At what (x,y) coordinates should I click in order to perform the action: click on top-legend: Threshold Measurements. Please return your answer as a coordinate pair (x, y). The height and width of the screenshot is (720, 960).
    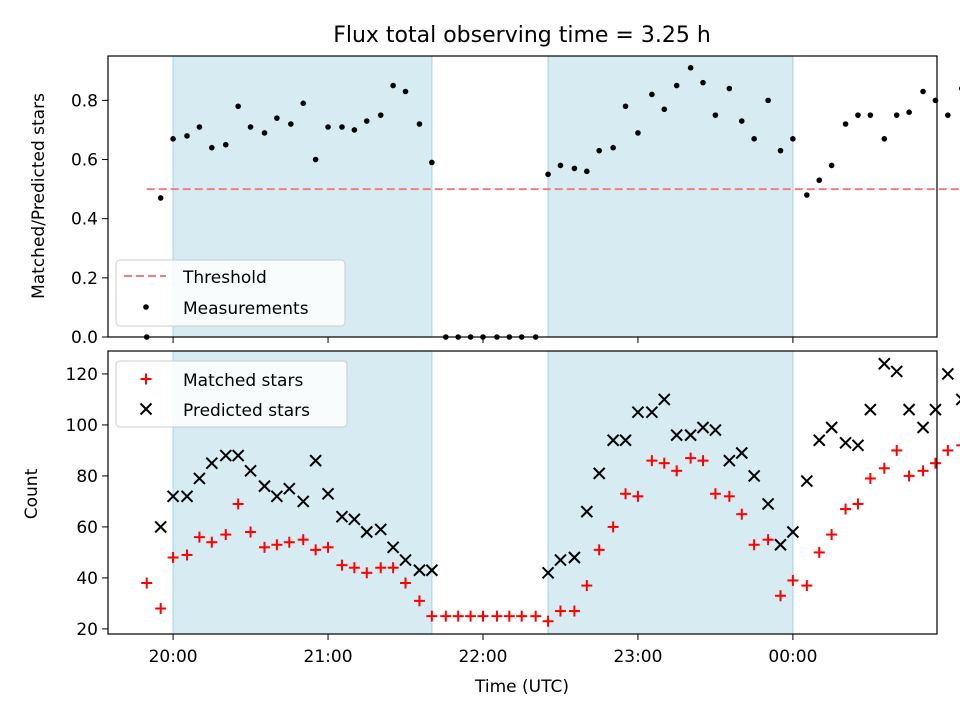
    Looking at the image, I should click on (230, 293).